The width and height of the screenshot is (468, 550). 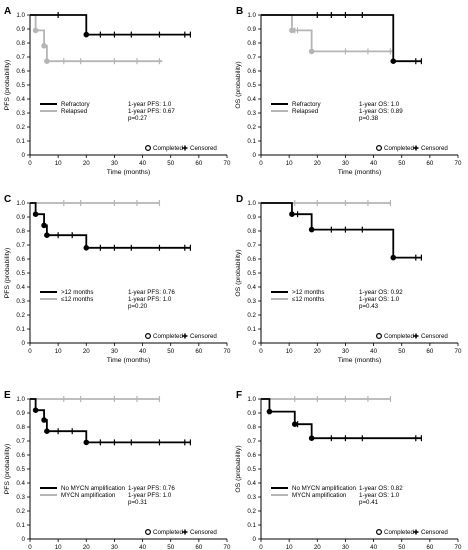 What do you see at coordinates (7, 11) in the screenshot?
I see `panel-label: A` at bounding box center [7, 11].